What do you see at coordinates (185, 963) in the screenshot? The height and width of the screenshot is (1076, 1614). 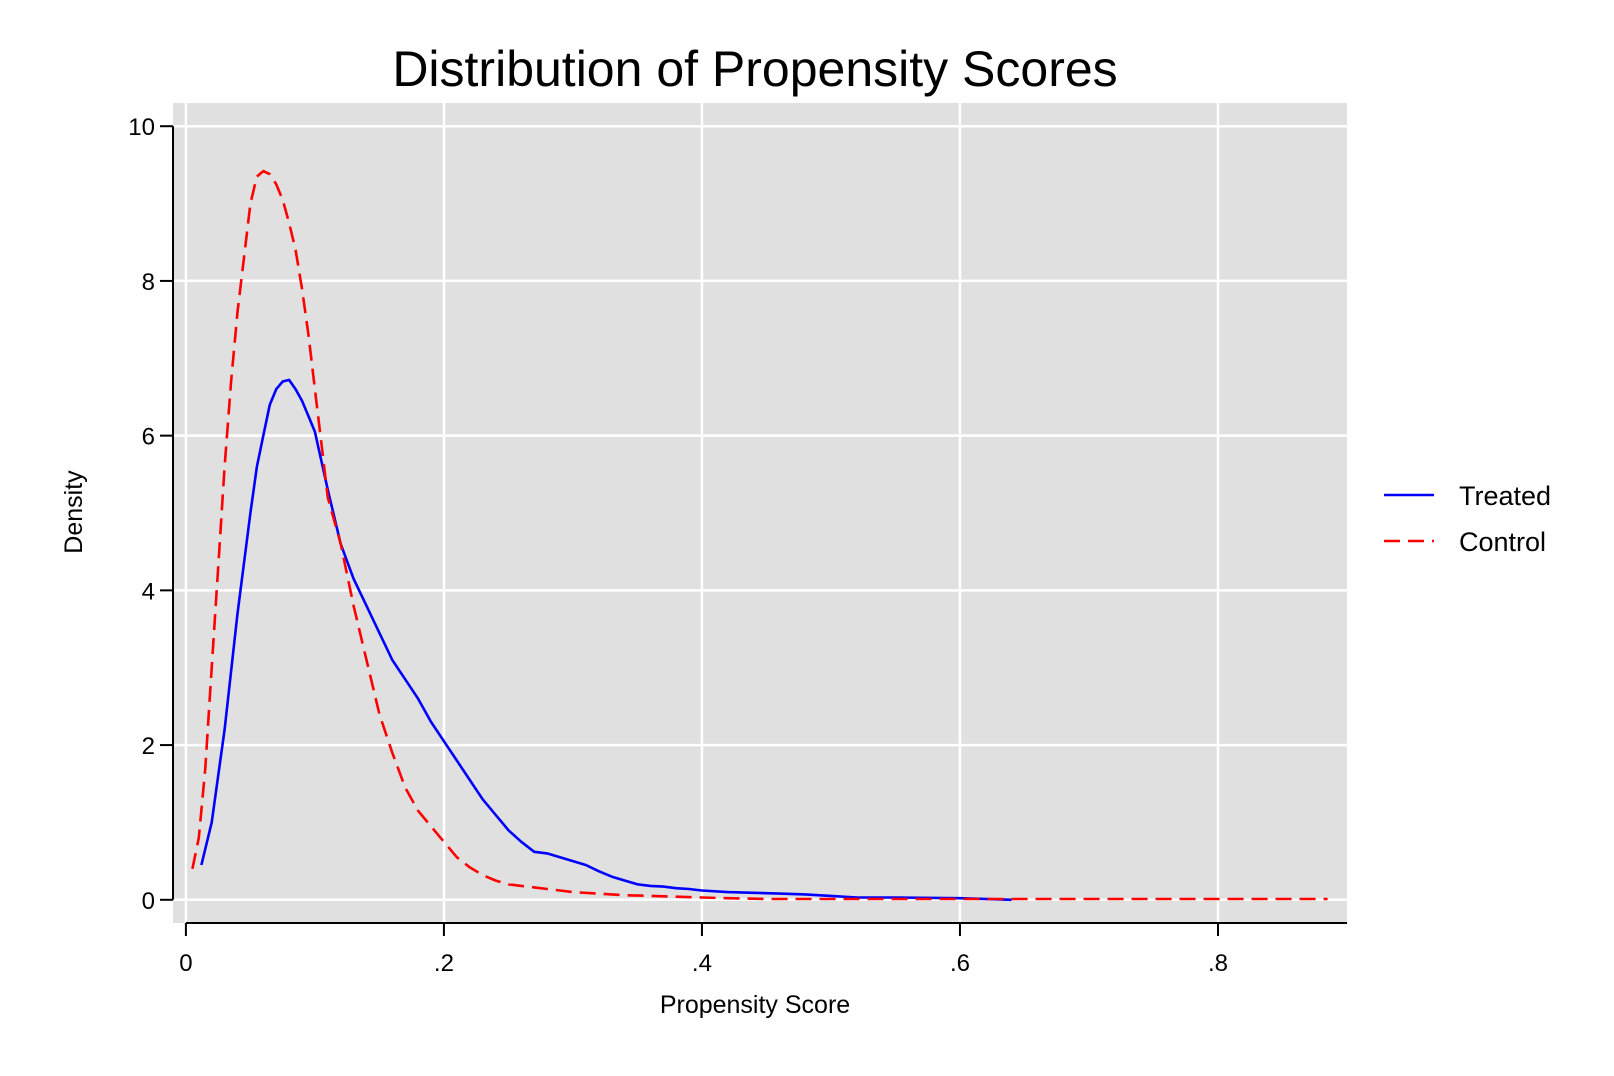 I see `x-tick-label: 0` at bounding box center [185, 963].